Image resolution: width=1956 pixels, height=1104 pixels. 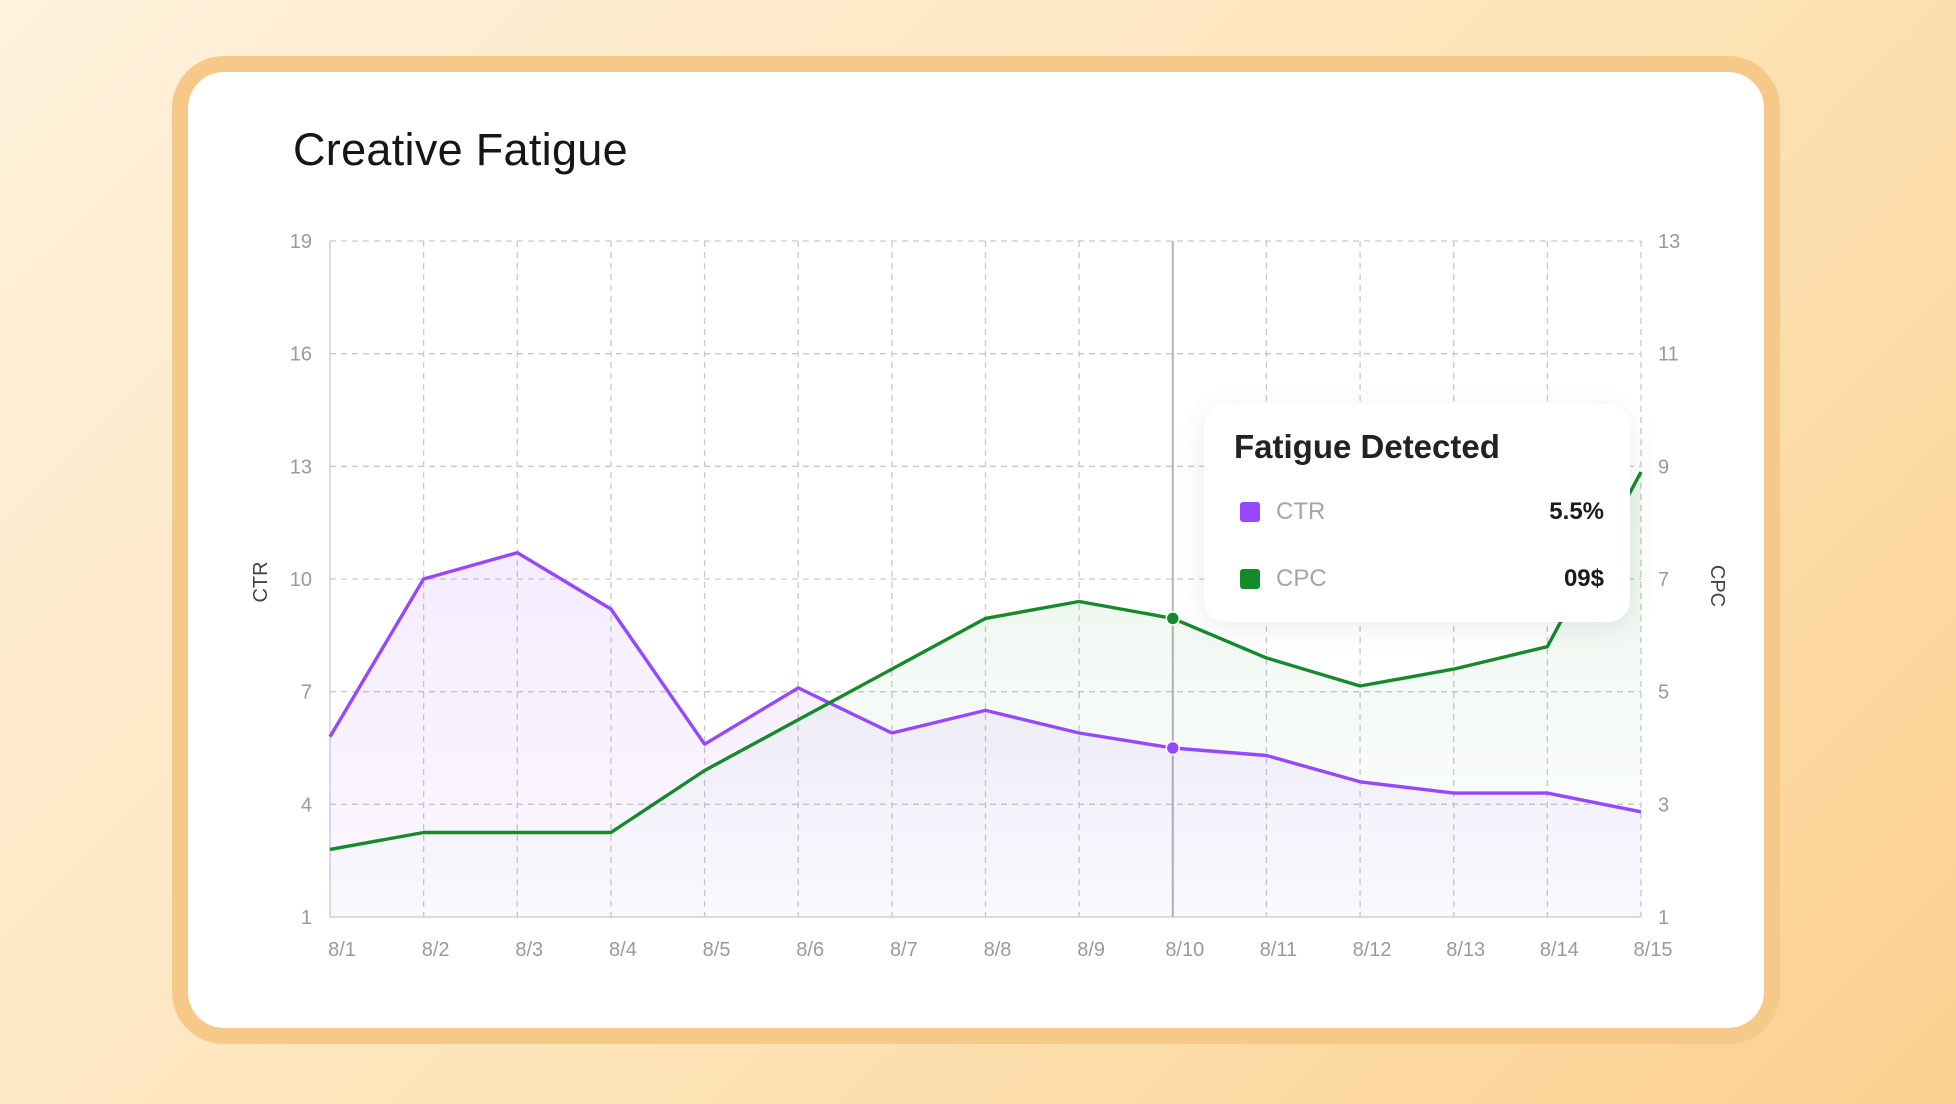 I want to click on y-tick-label-right: 9, so click(x=1663, y=467).